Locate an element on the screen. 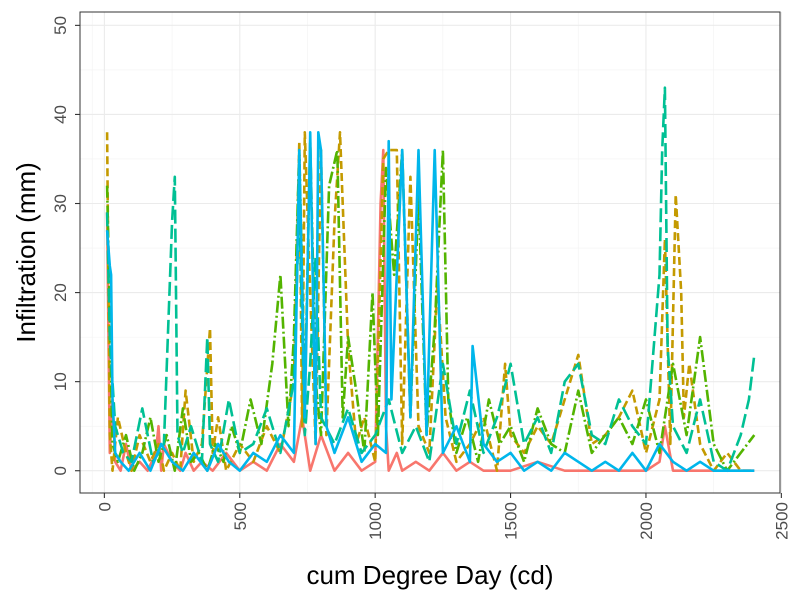  x-tick-label: 1000 is located at coordinates (375, 521).